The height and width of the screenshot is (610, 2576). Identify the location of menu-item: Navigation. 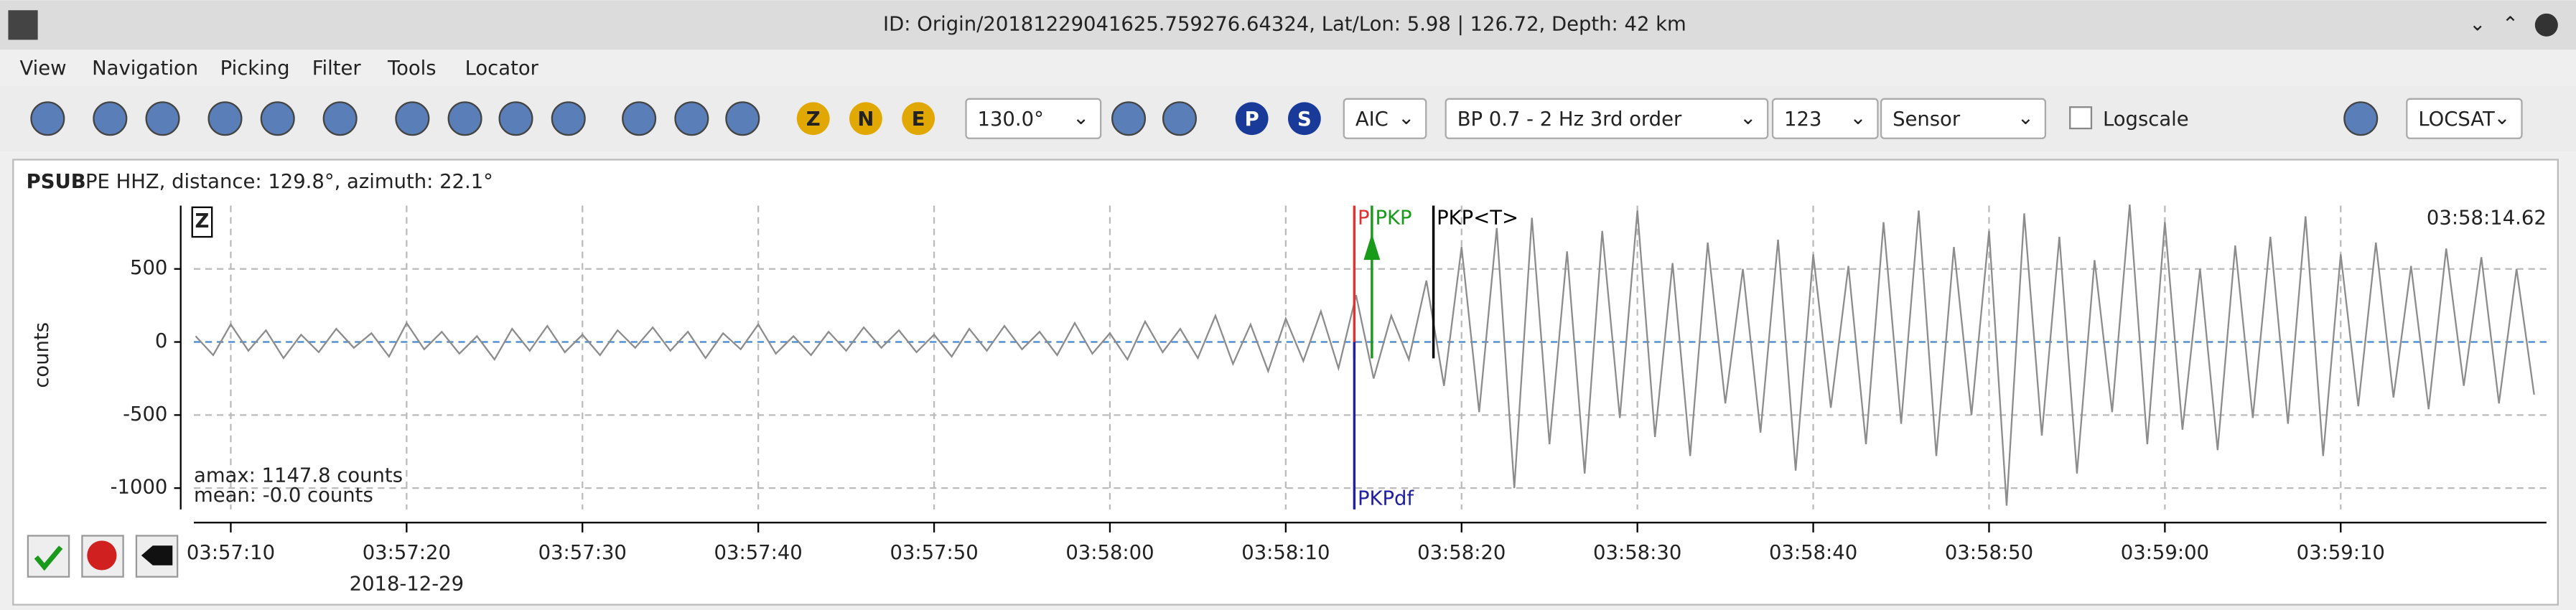
(145, 68).